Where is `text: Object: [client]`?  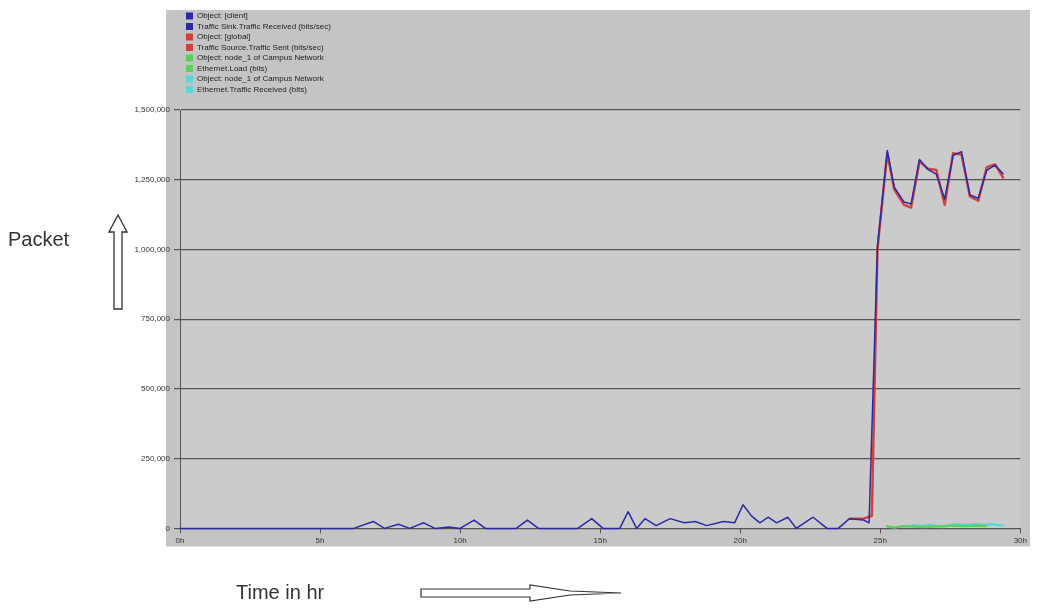
text: Object: [client] is located at coordinates (222, 16).